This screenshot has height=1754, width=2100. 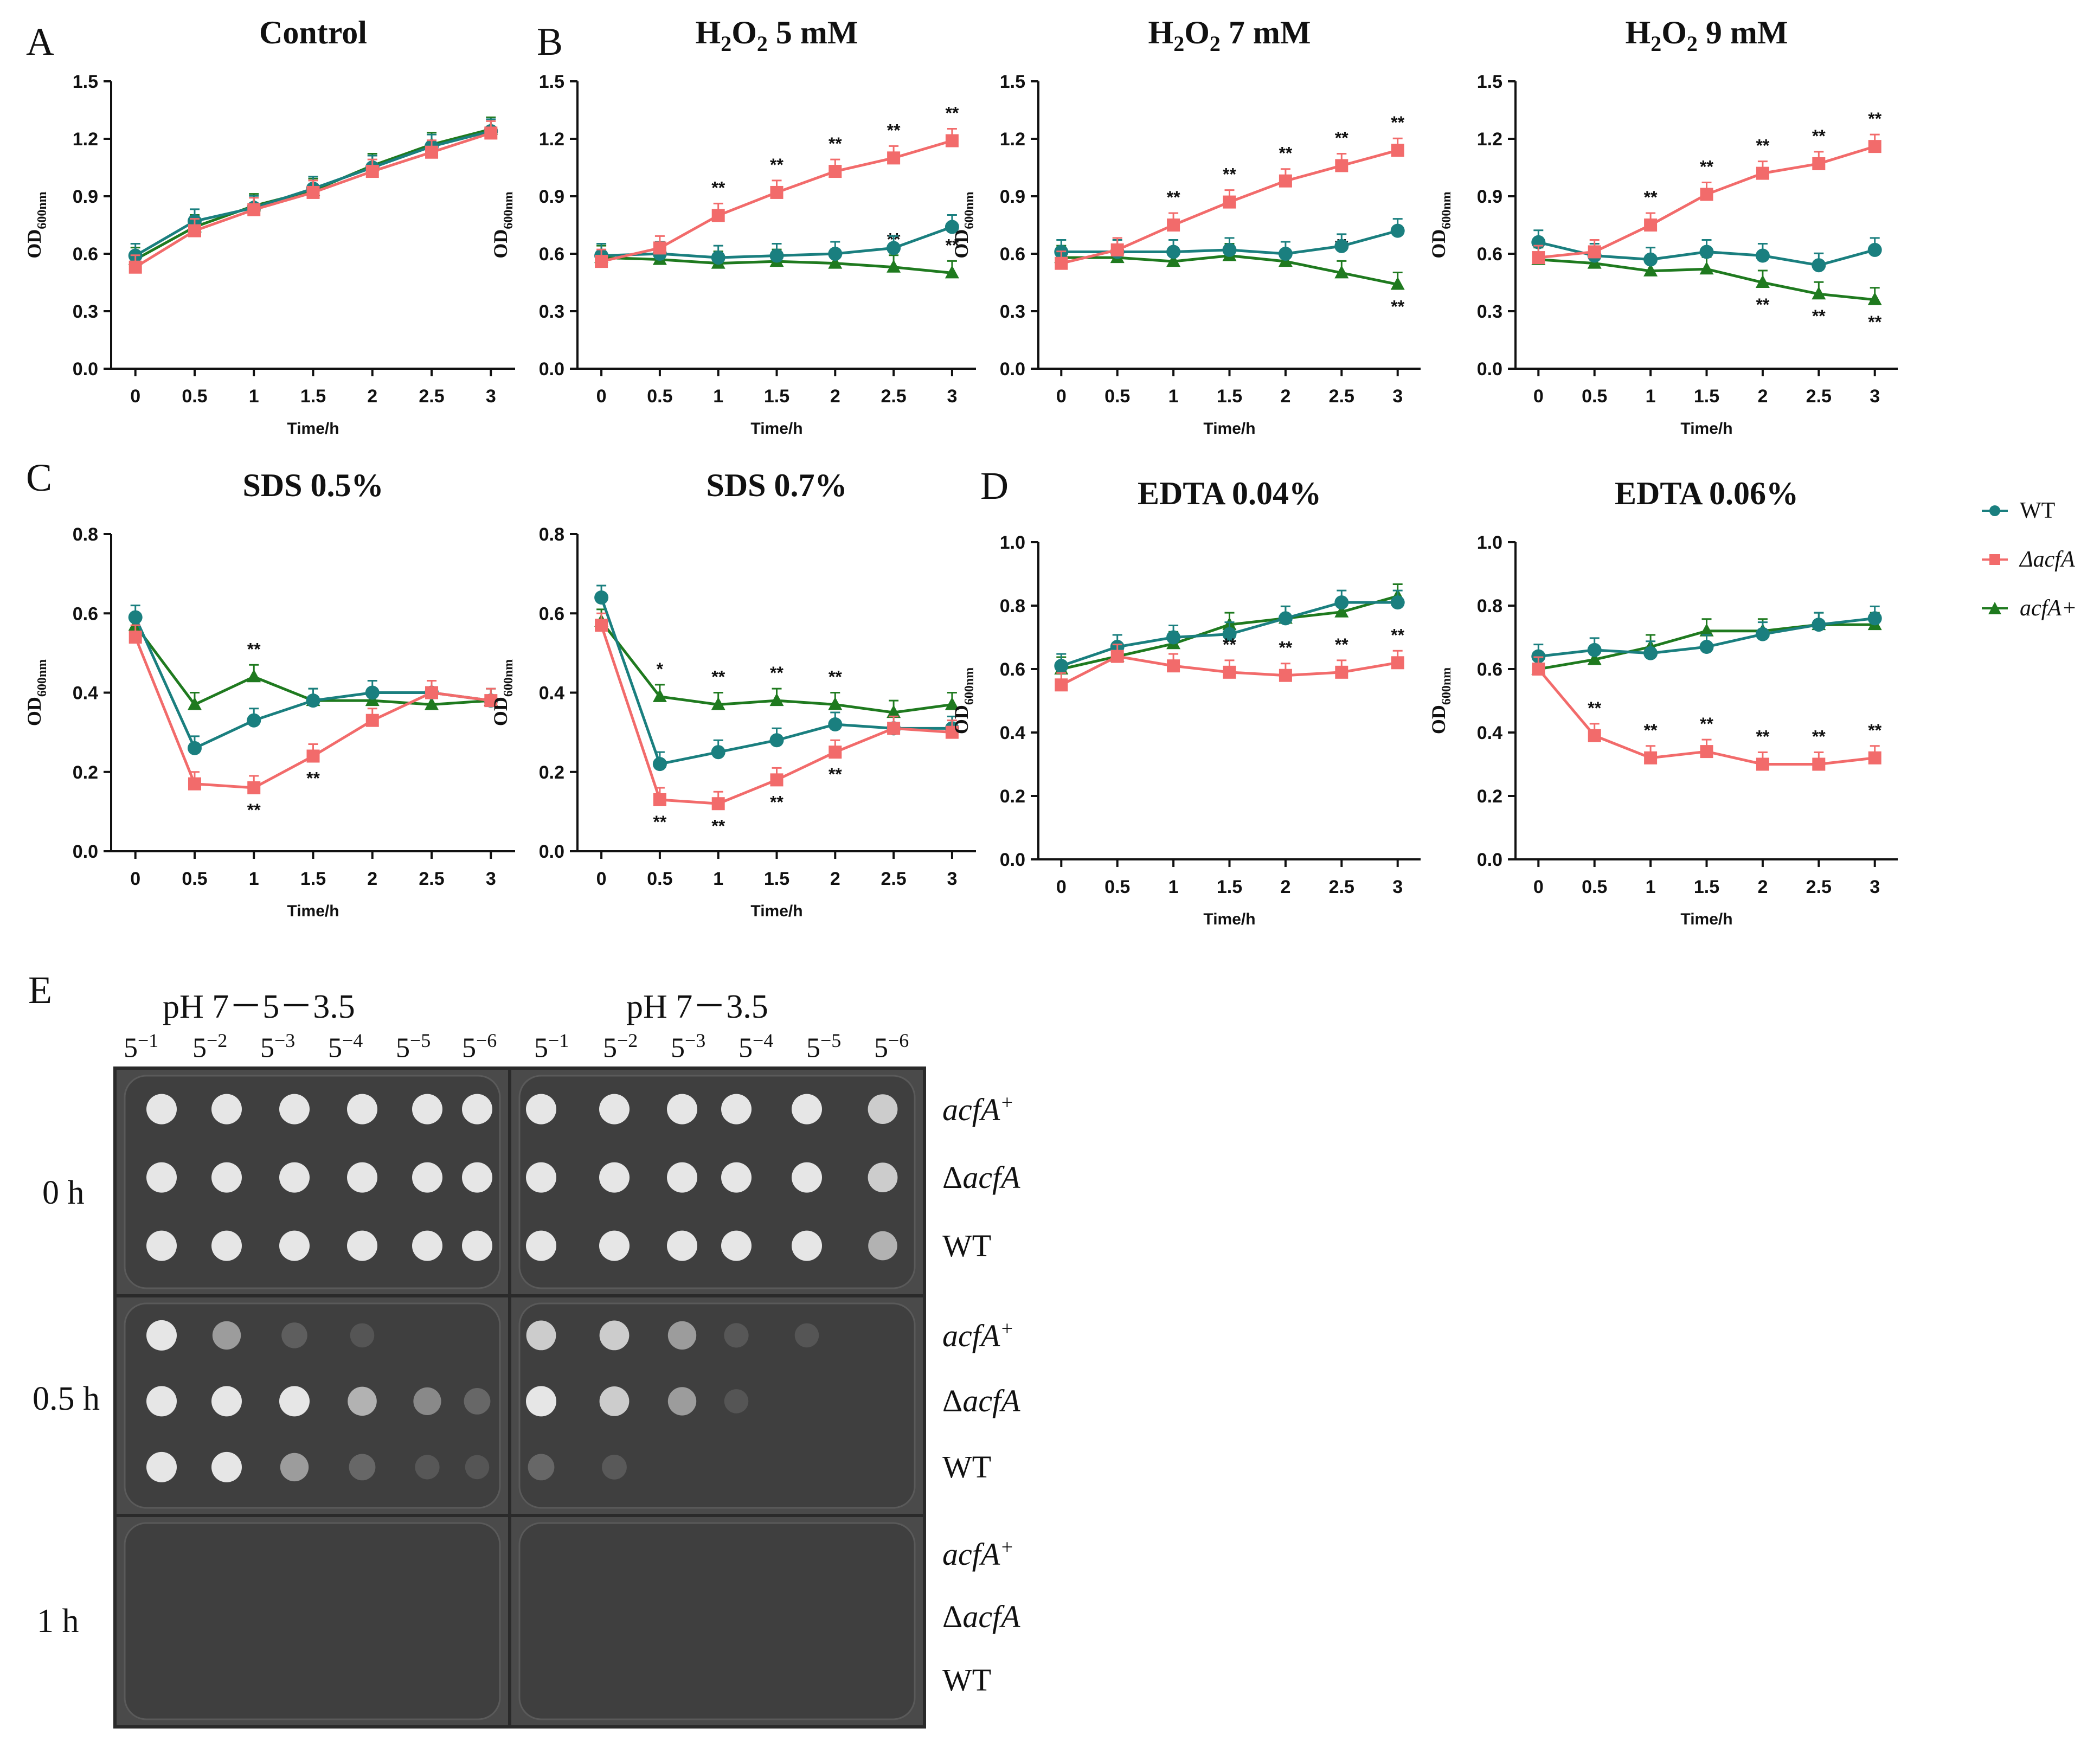 What do you see at coordinates (312, 485) in the screenshot?
I see `chart-title: SDS 0.5%` at bounding box center [312, 485].